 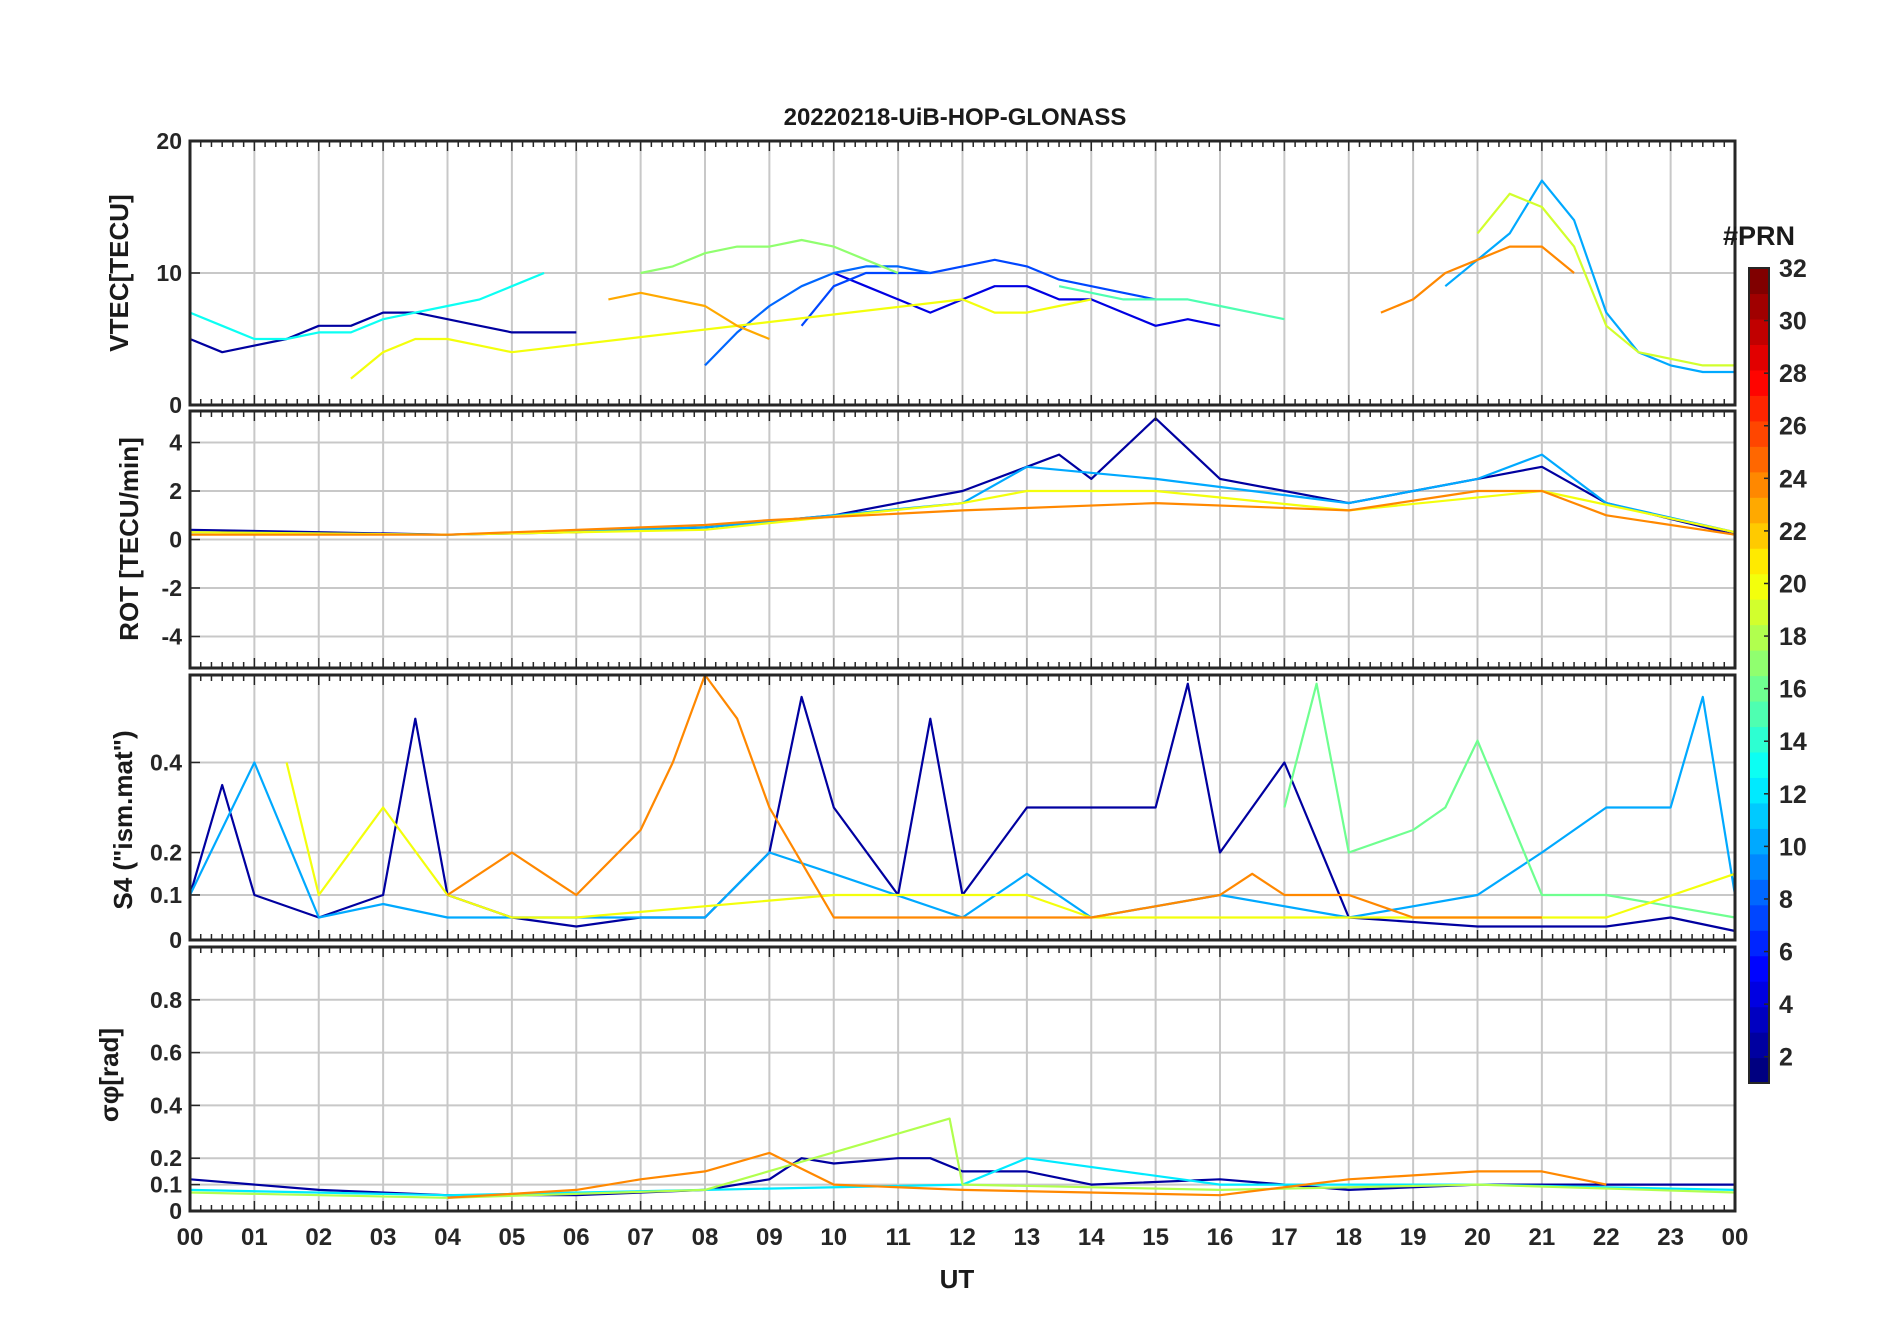 I want to click on colorbar-tick-label: 10, so click(x=1793, y=847).